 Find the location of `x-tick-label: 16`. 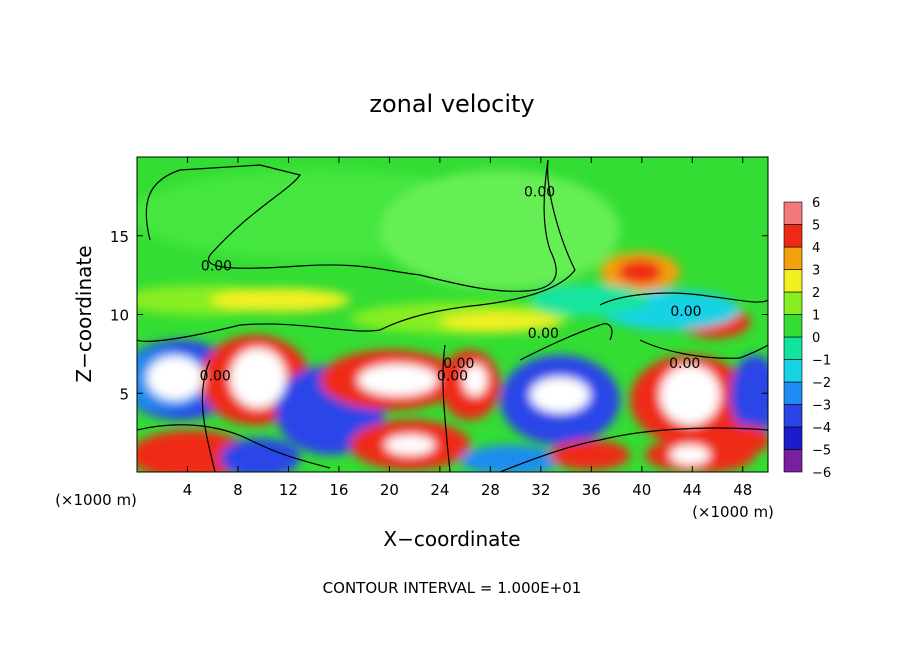

x-tick-label: 16 is located at coordinates (338, 490).